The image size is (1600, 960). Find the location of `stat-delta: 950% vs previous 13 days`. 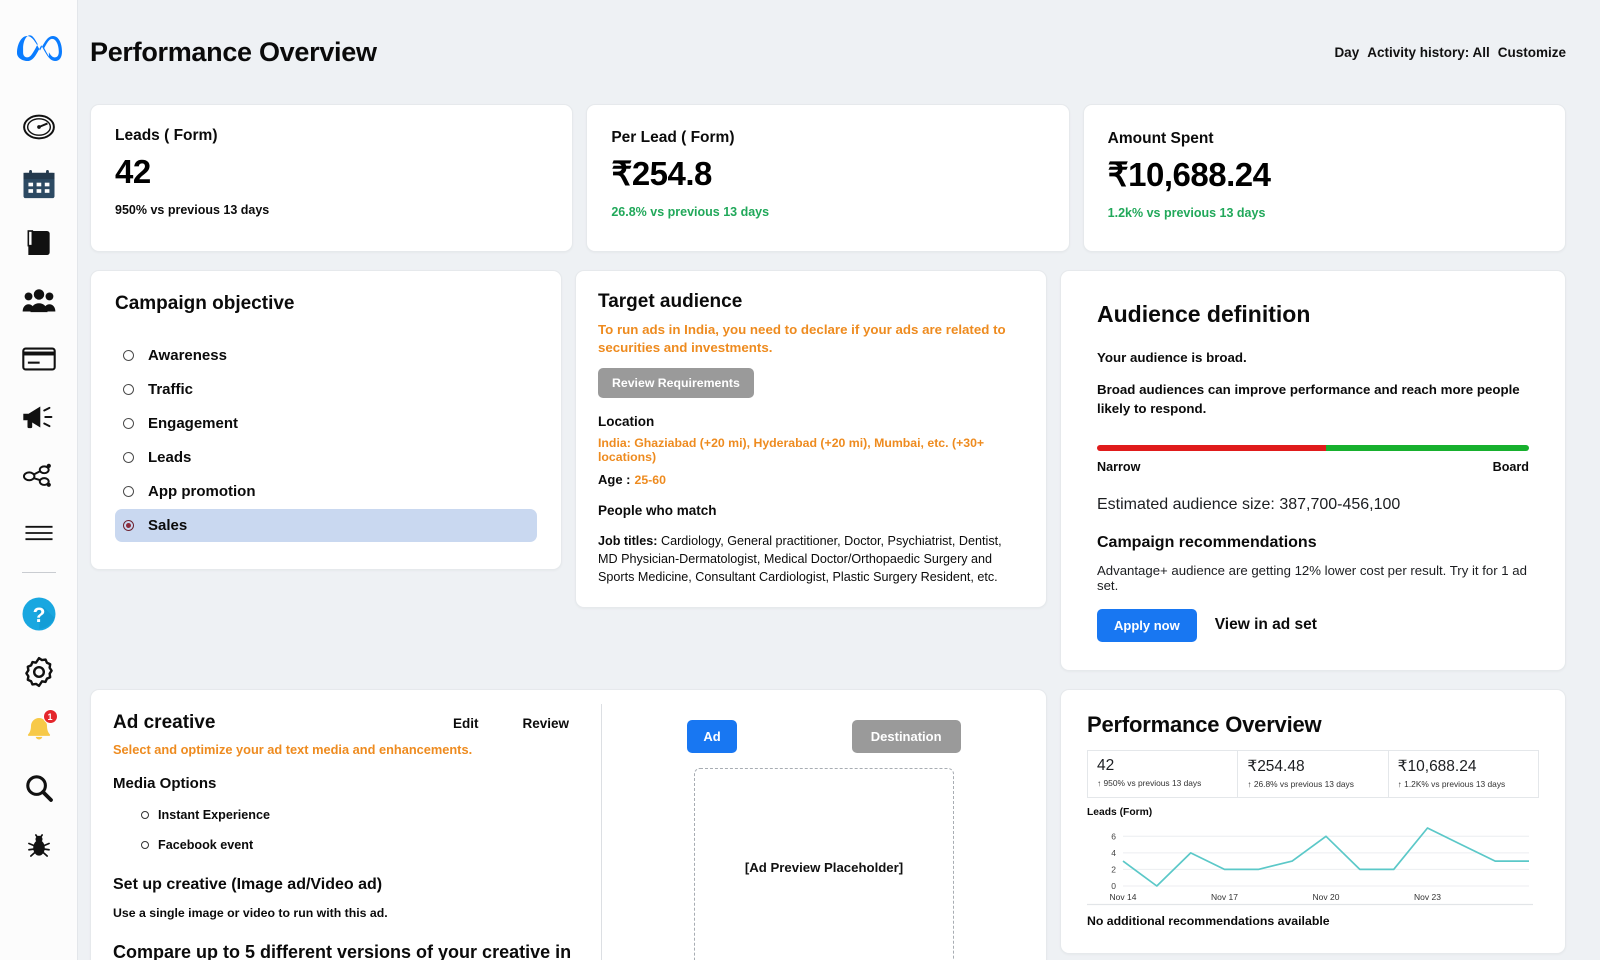

stat-delta: 950% vs previous 13 days is located at coordinates (192, 209).